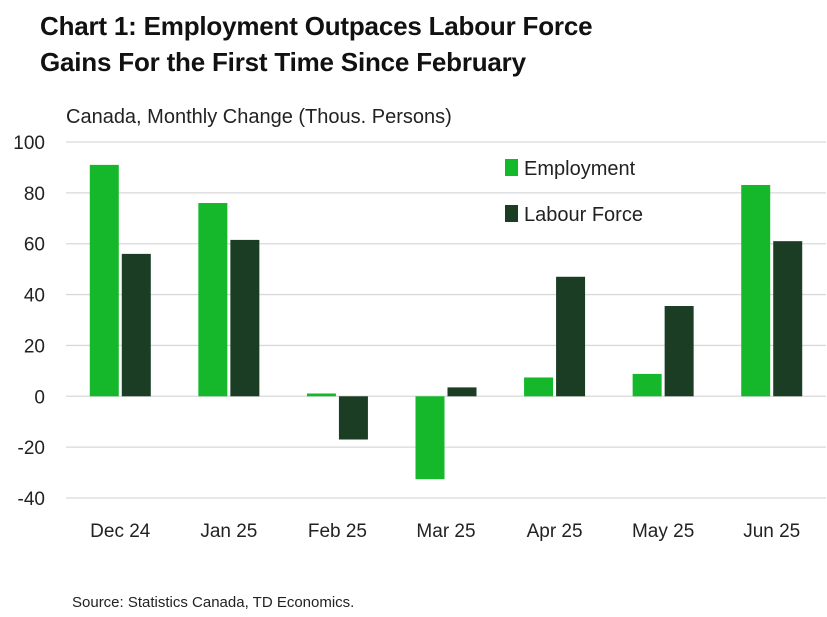  Describe the element at coordinates (34, 245) in the screenshot. I see `y-tick-label: 60` at that location.